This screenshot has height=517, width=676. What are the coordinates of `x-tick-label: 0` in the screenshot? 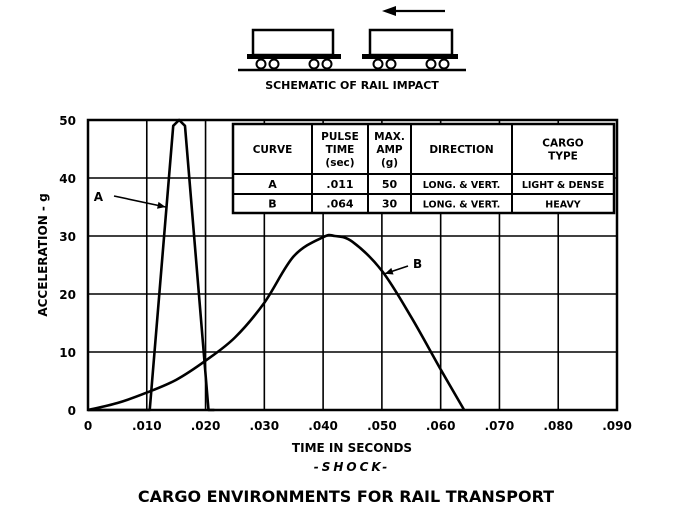 It's located at (88, 426).